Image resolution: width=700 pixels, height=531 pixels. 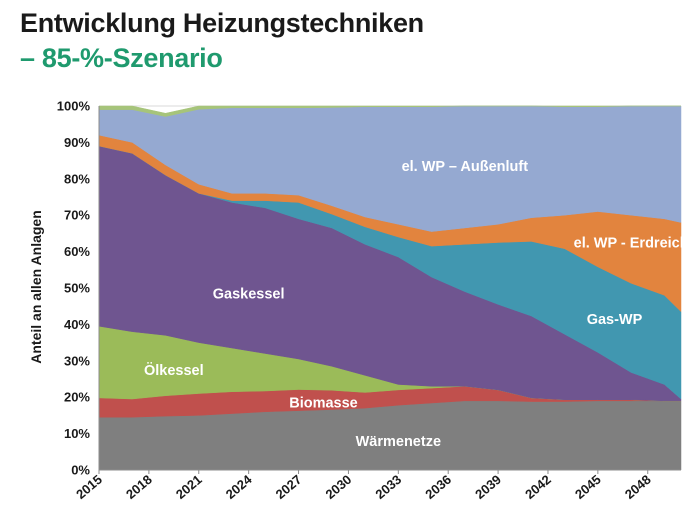 What do you see at coordinates (77, 142) in the screenshot?
I see `y-tick-label: 90%` at bounding box center [77, 142].